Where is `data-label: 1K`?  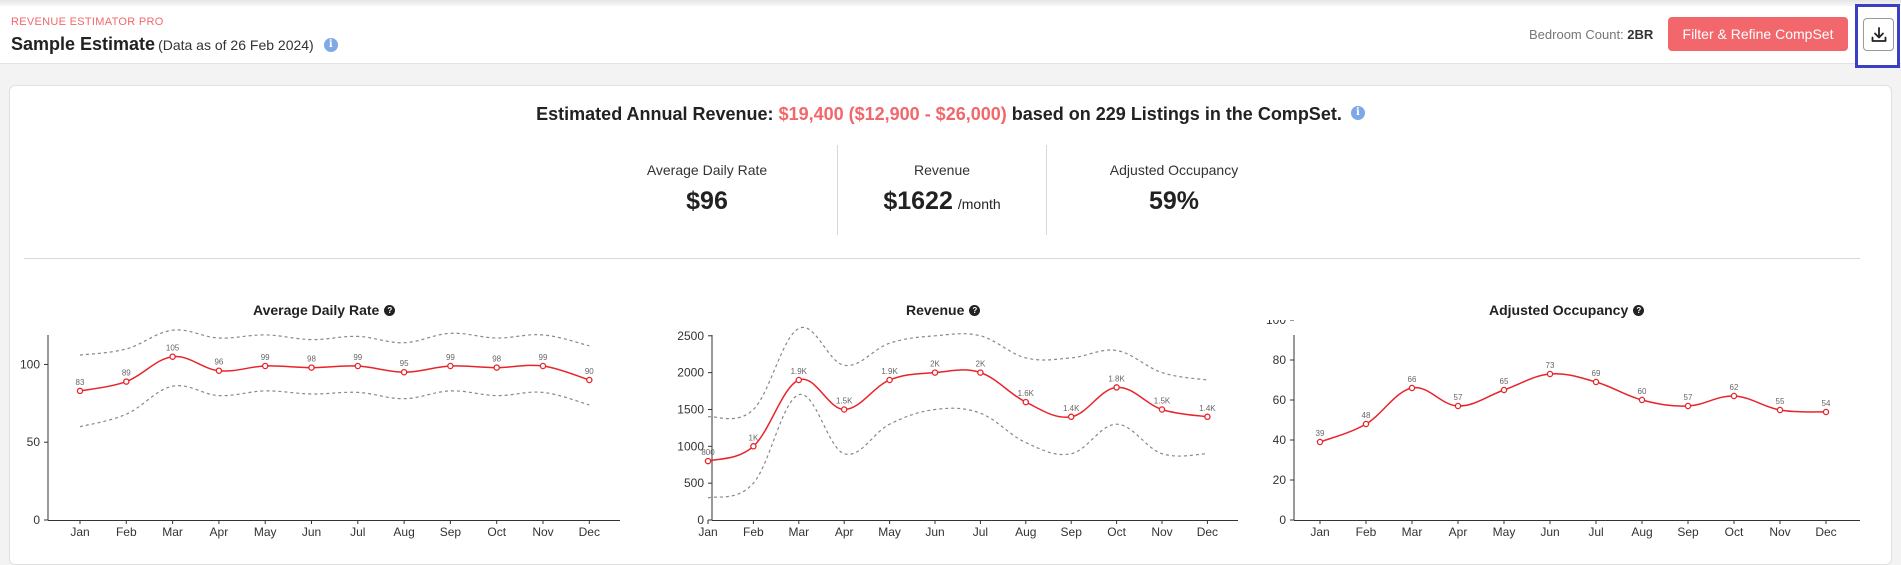
data-label: 1K is located at coordinates (754, 437).